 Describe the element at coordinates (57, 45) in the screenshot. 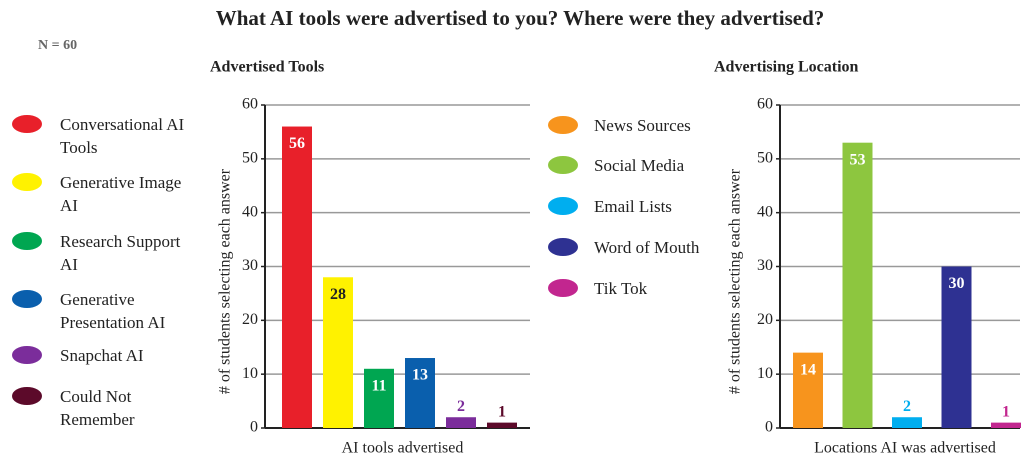

I see `sample-note: N = 60` at that location.